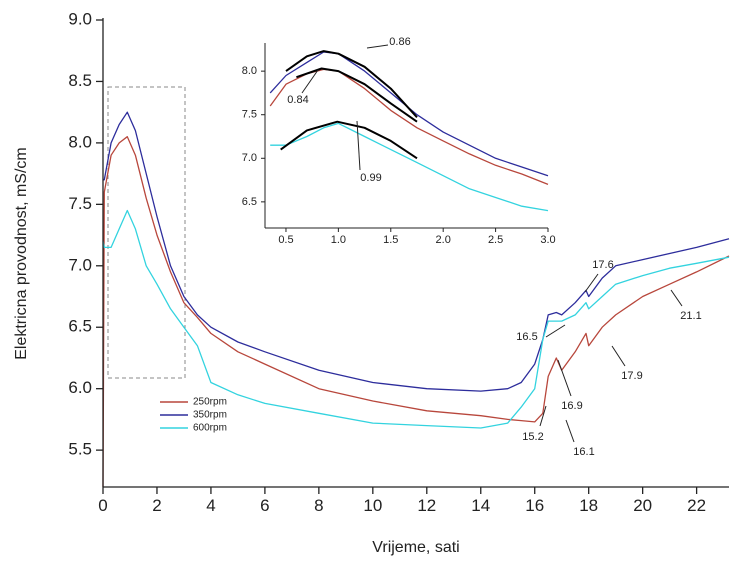 This screenshot has width=731, height=561. Describe the element at coordinates (80, 80) in the screenshot. I see `y-tick-label: 8.5` at that location.